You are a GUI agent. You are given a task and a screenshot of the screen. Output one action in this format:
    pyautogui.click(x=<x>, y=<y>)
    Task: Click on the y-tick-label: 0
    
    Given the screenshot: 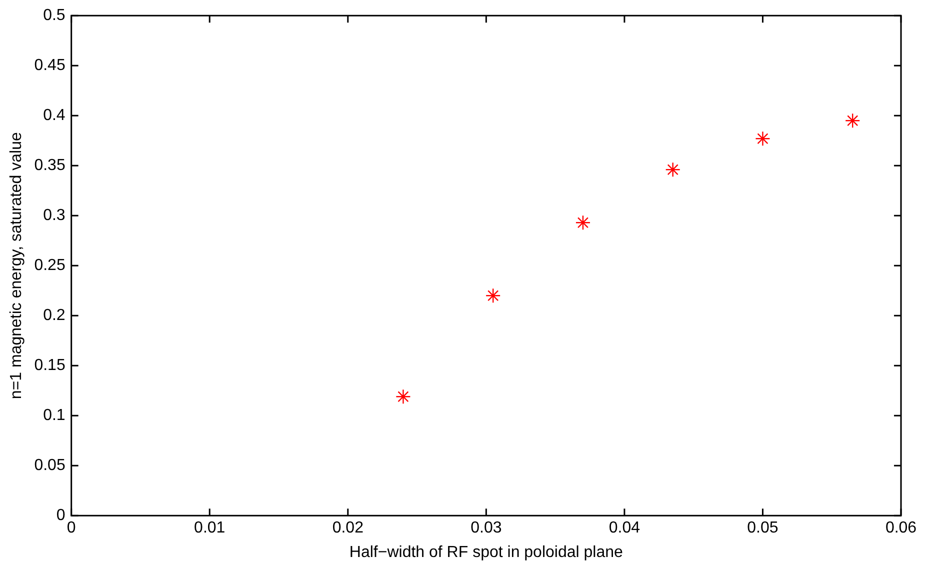 What is the action you would take?
    pyautogui.click(x=61, y=515)
    